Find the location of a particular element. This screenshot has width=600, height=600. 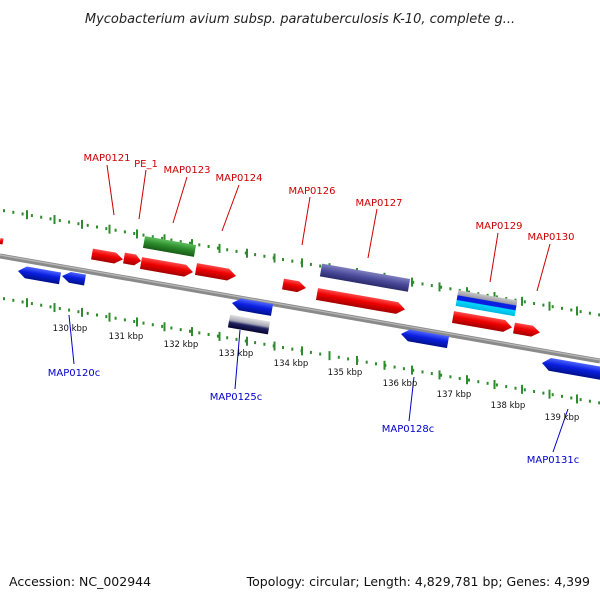

gene-map0120c-a is located at coordinates (39, 275).